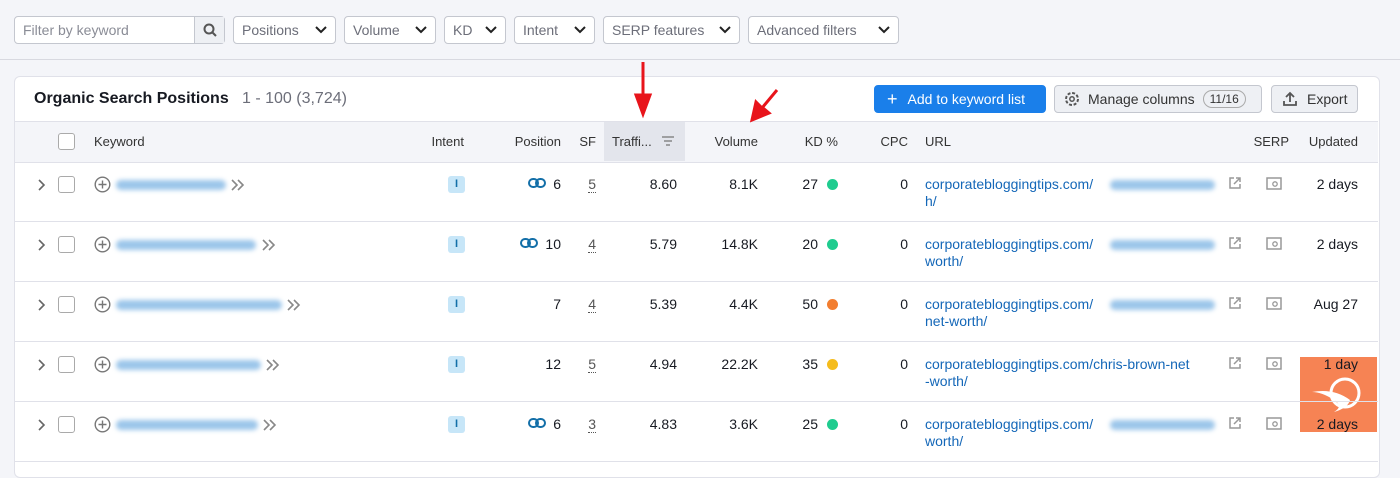 This screenshot has width=1400, height=478. I want to click on column-header: CPC, so click(894, 141).